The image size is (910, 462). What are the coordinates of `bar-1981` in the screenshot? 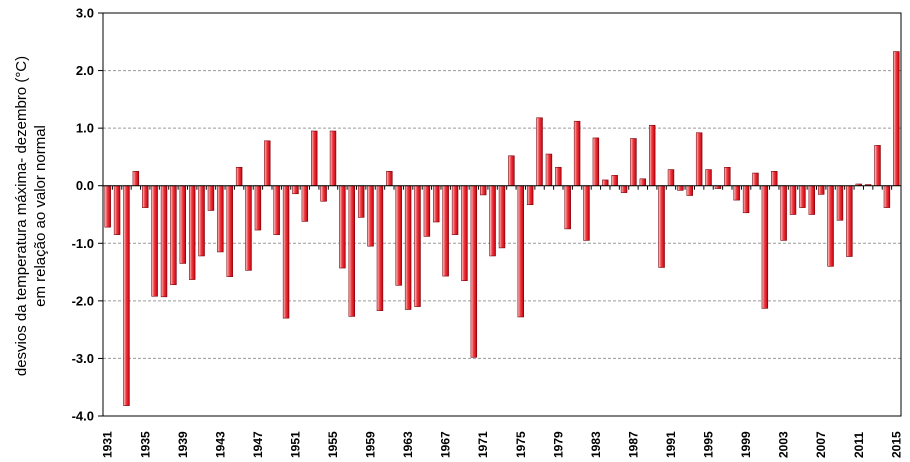 It's located at (577, 153).